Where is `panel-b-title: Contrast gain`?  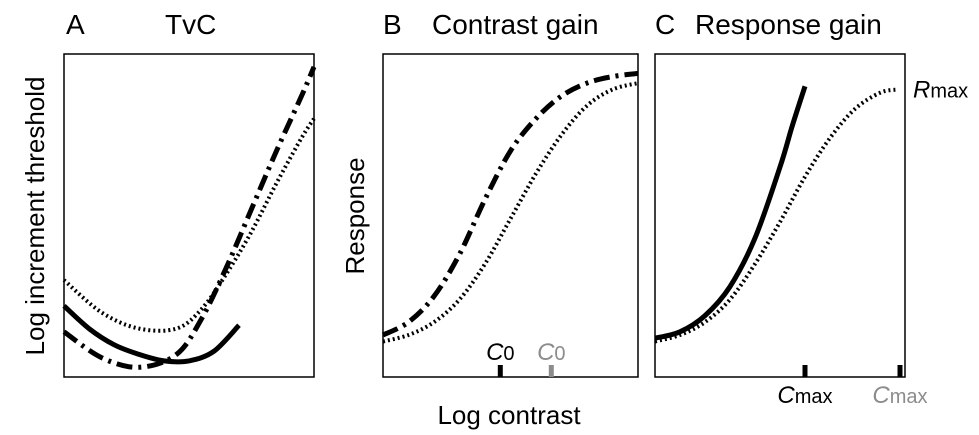 panel-b-title: Contrast gain is located at coordinates (515, 24).